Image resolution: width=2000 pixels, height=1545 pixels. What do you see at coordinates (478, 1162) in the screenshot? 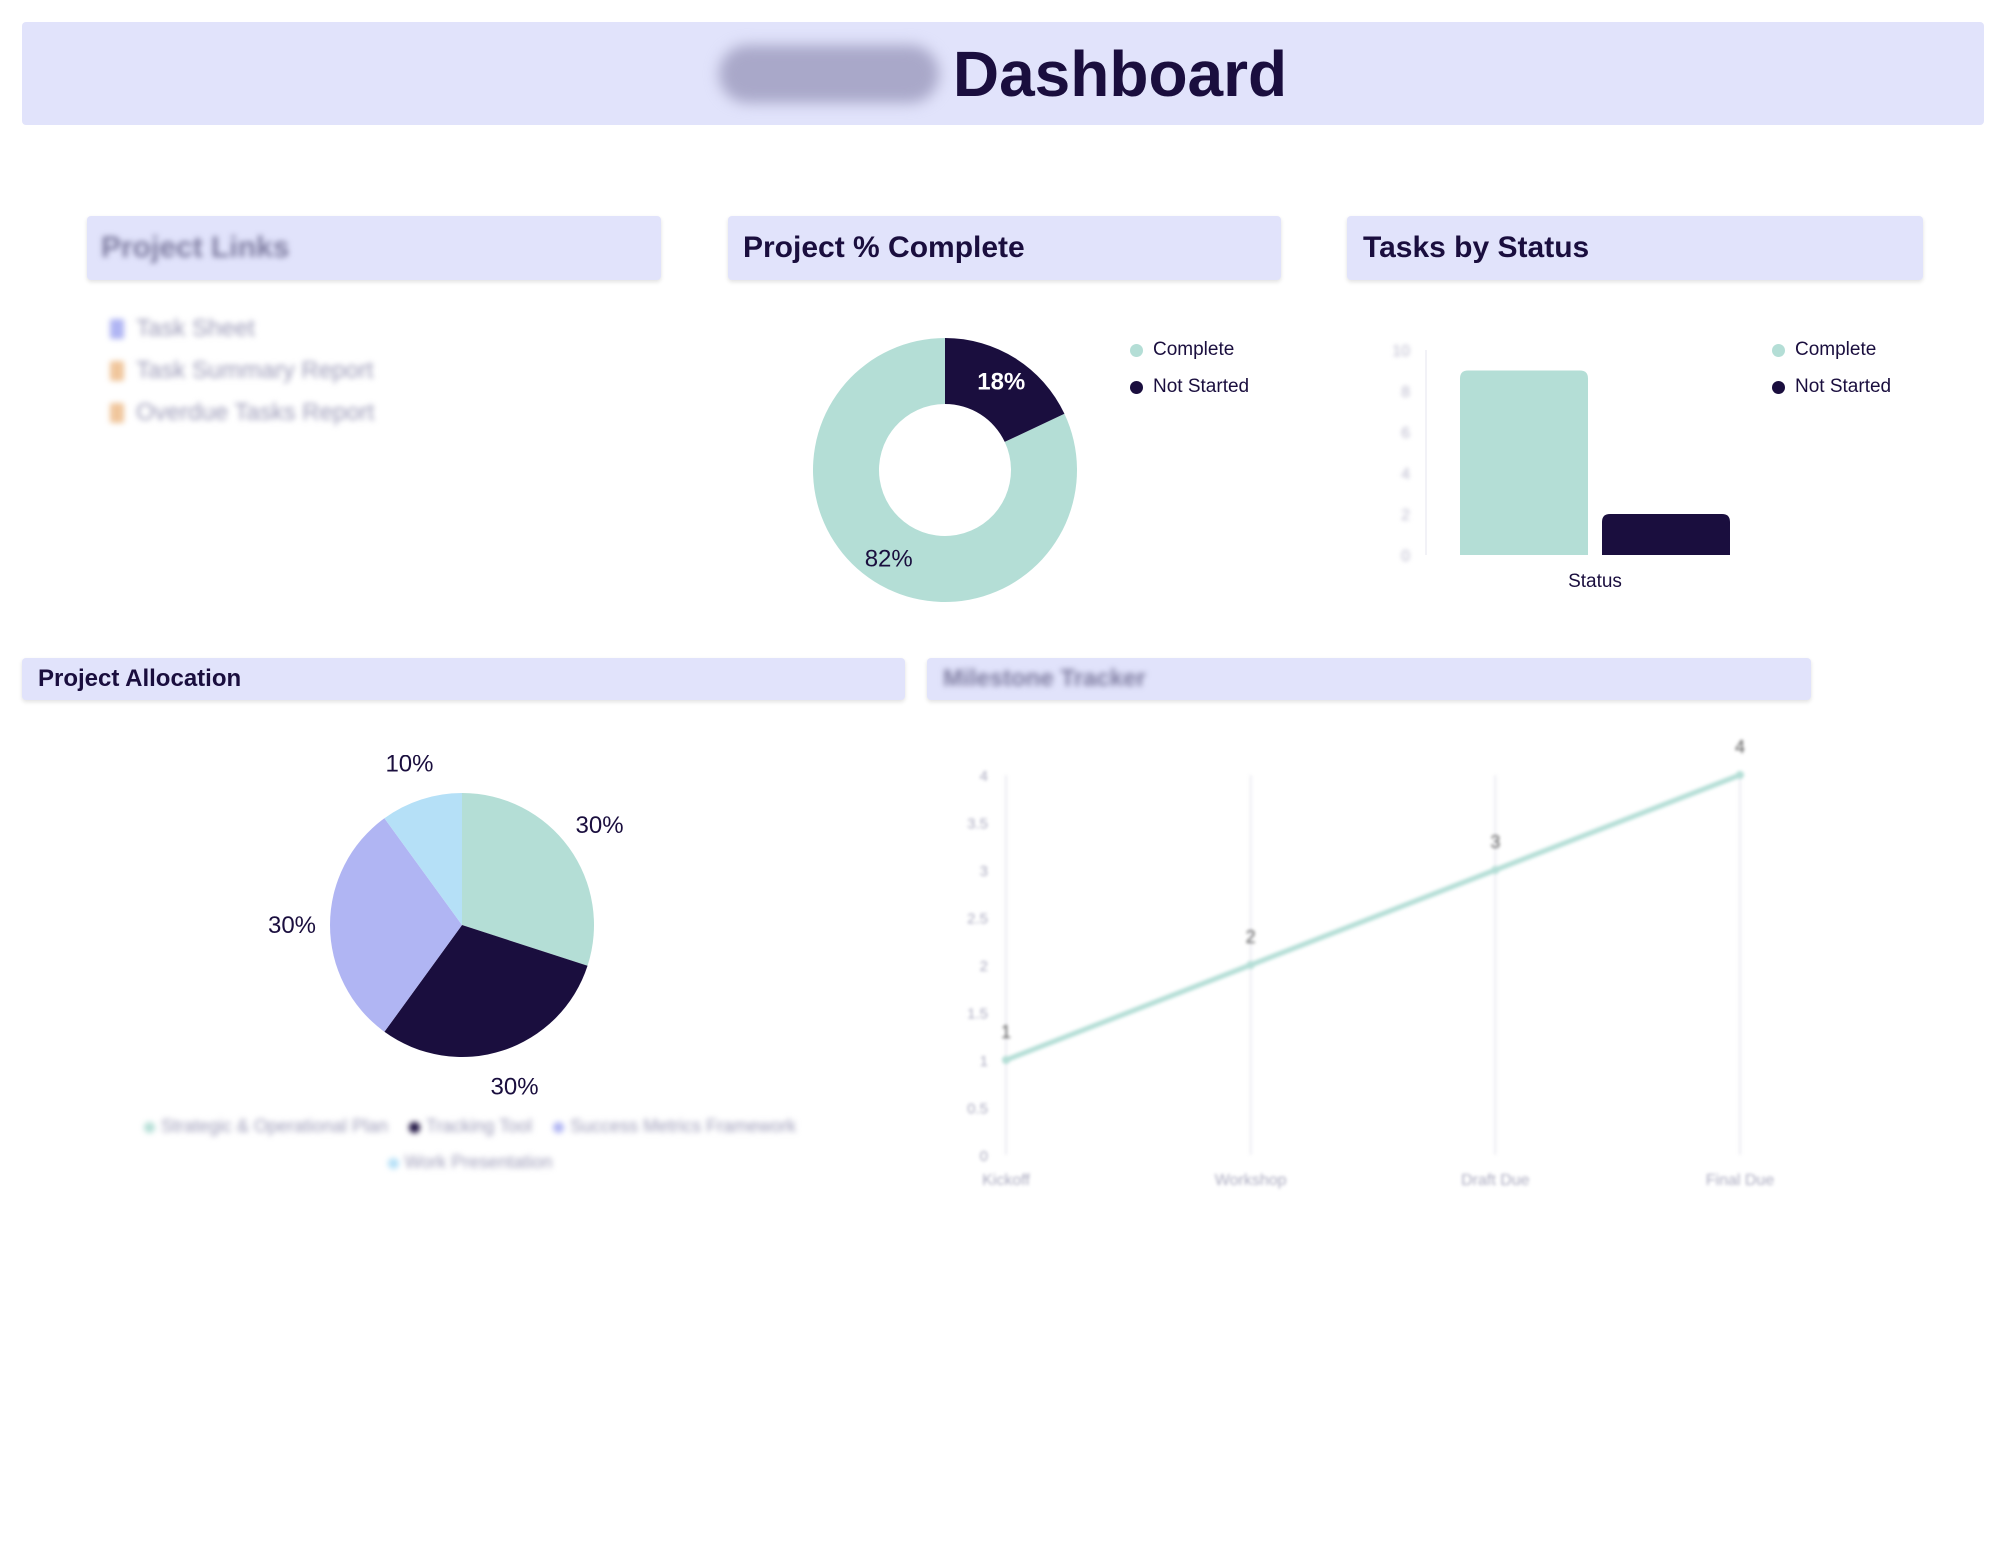
I see `legend-label: Work Presentation` at bounding box center [478, 1162].